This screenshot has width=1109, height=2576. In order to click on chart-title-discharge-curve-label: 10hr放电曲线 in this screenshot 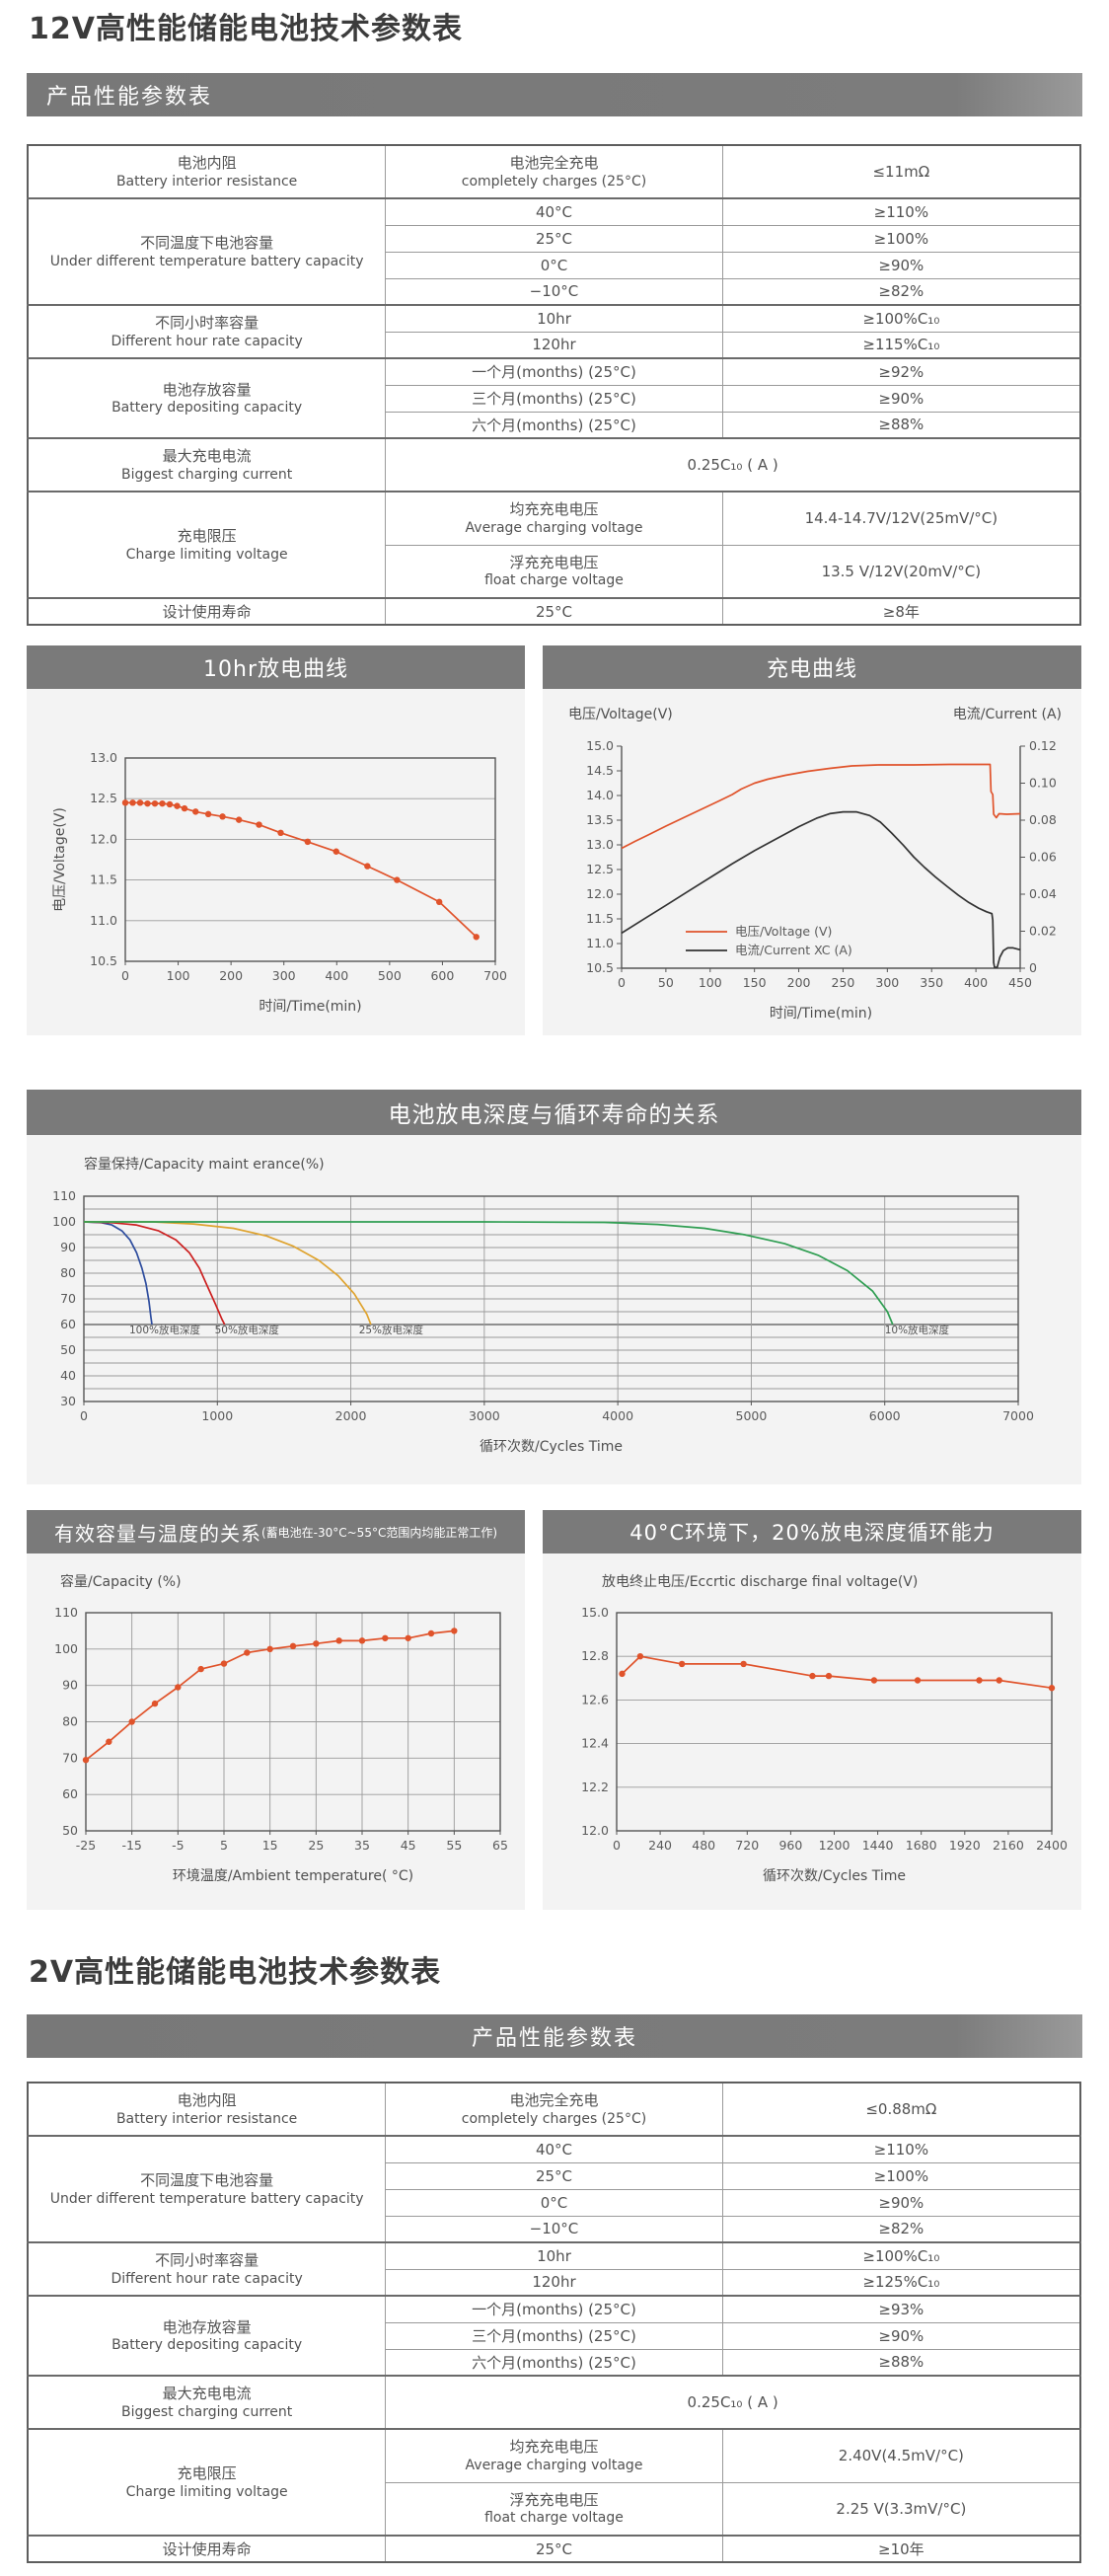, I will do `click(275, 669)`.